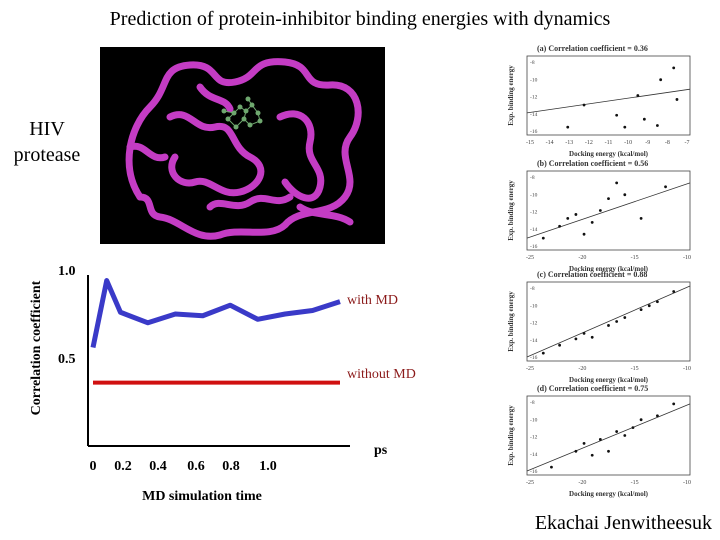  I want to click on protein-ribbon-drawing, so click(243, 149).